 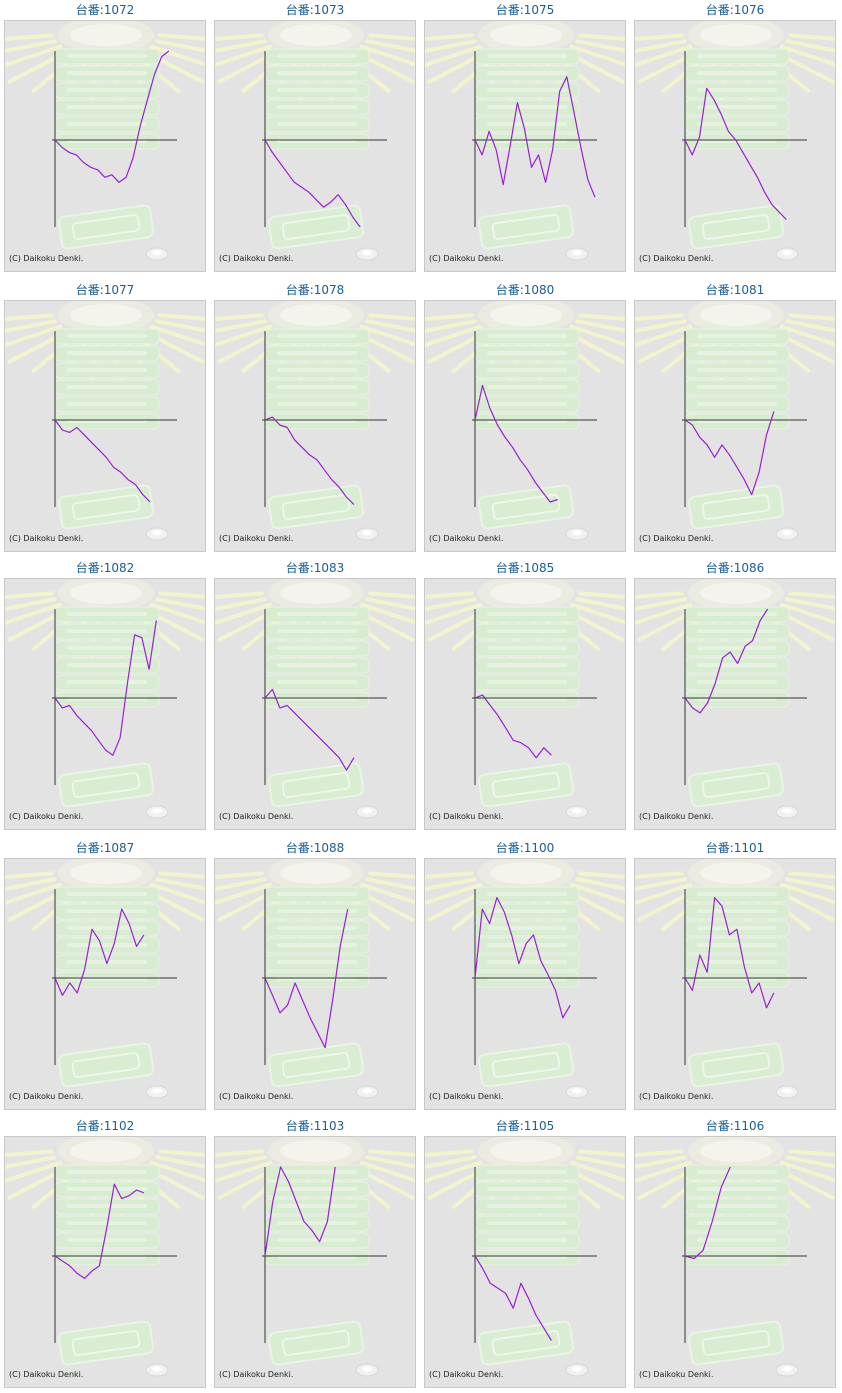 I want to click on machine-graph: 台番:1080 (C) Daikoku Denki., so click(x=525, y=418).